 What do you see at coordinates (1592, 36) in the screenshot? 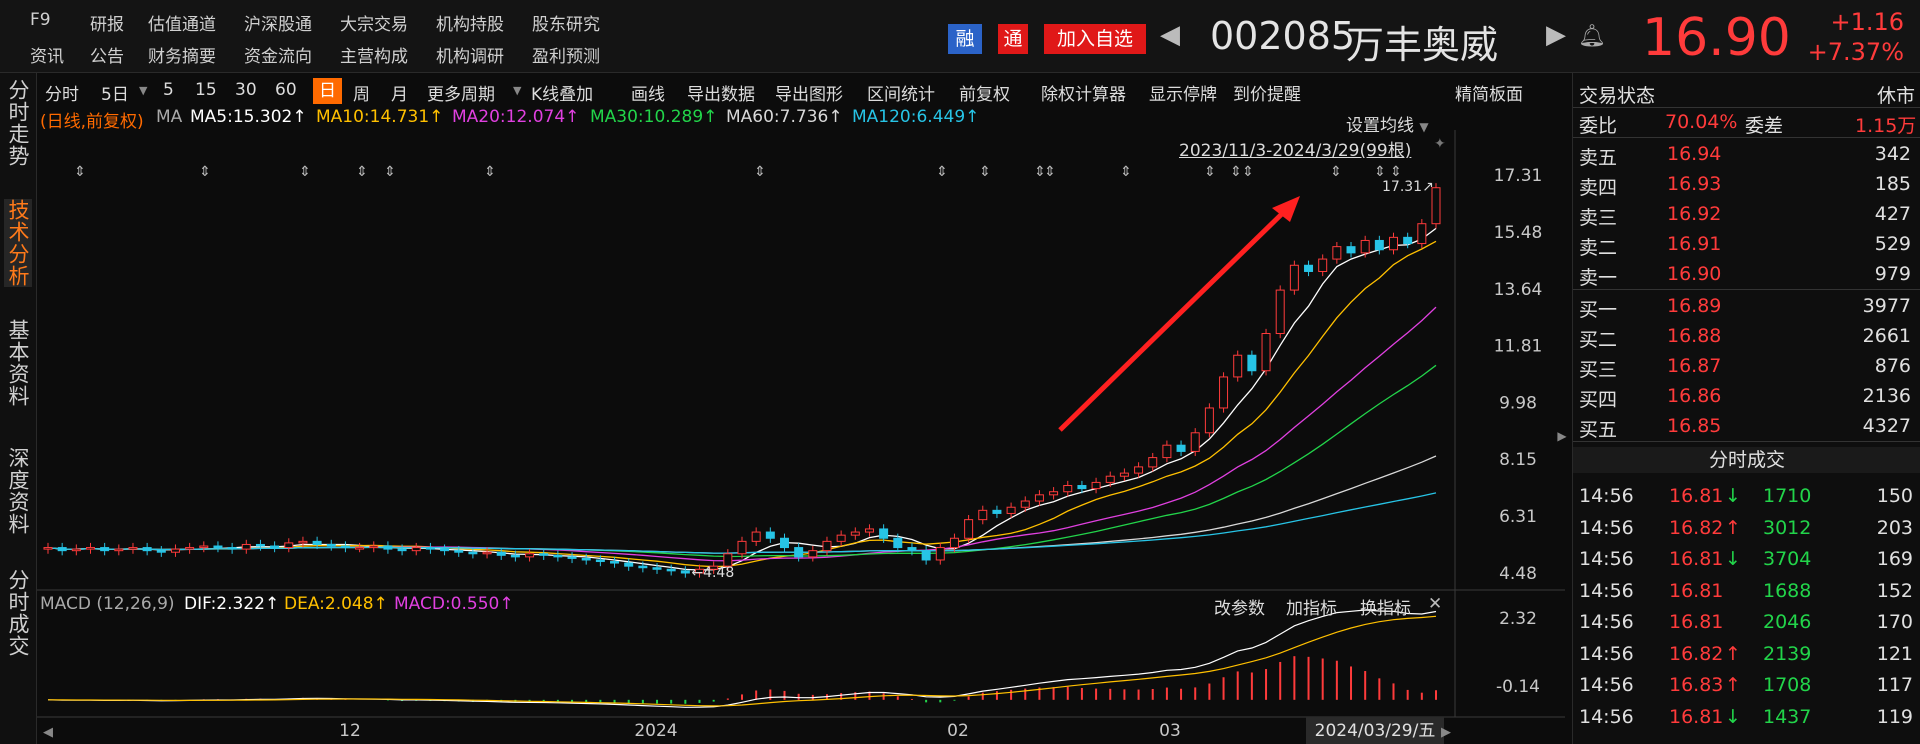
I see `bell-icon: 🔔︎` at bounding box center [1592, 36].